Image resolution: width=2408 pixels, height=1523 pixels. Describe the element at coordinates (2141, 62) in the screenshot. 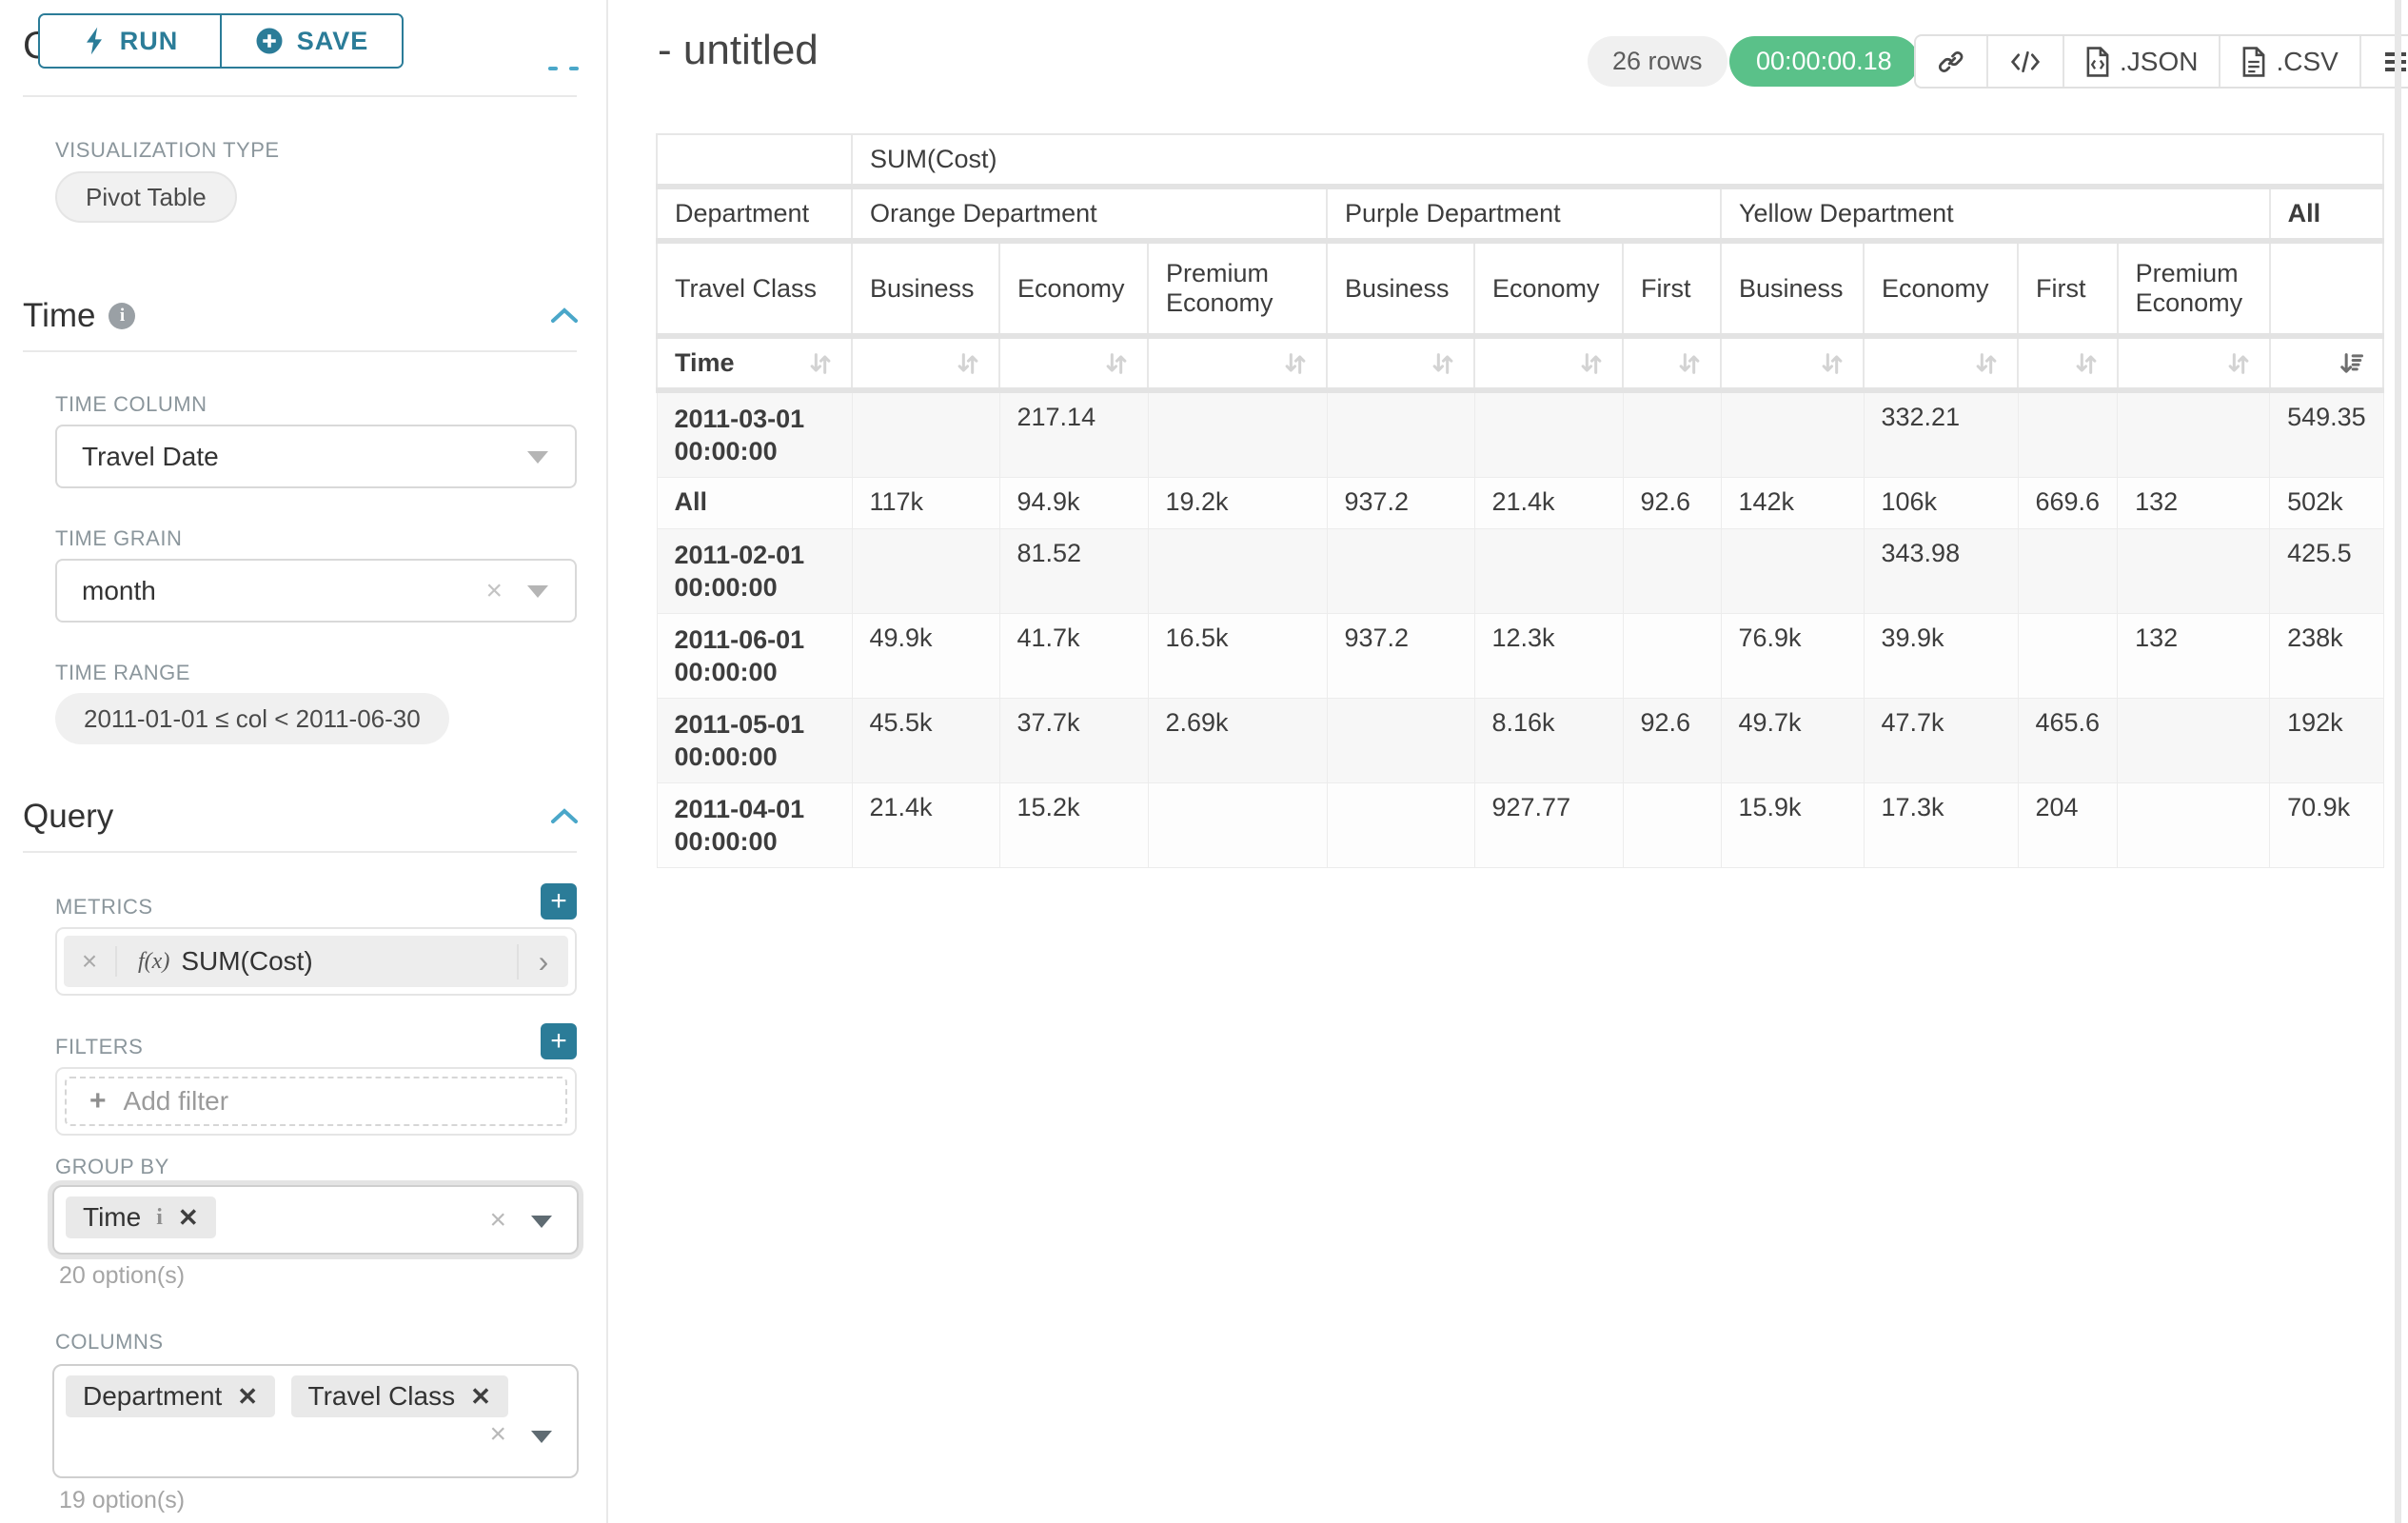

I see `export-json-button: .JSON` at that location.